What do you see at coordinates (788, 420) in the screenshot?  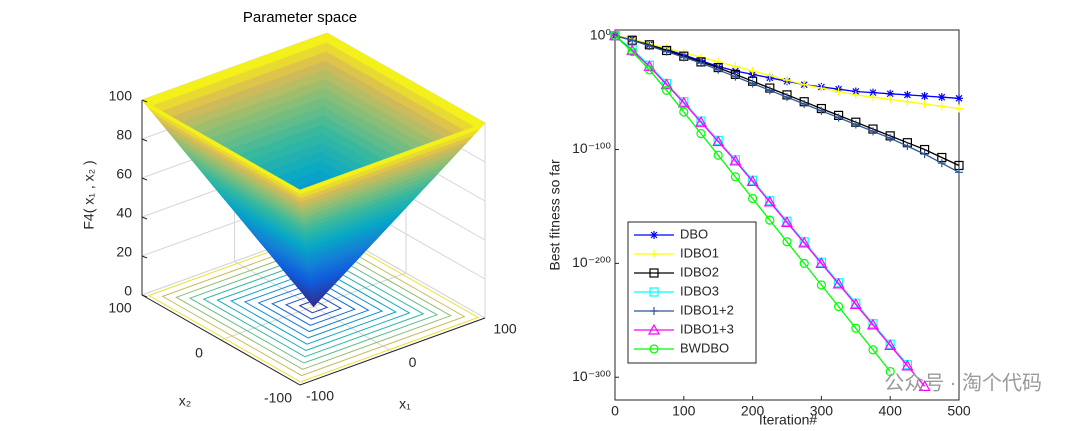 I see `x-axis-label: Iteration#` at bounding box center [788, 420].